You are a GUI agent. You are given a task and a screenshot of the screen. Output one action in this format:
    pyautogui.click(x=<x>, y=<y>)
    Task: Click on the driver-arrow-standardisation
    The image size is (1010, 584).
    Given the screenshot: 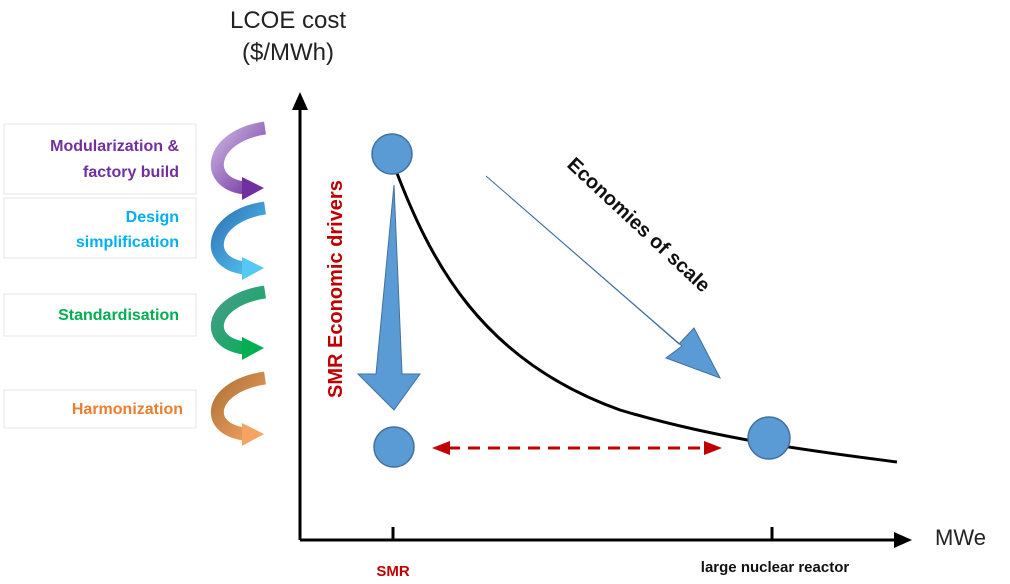 What is the action you would take?
    pyautogui.click(x=238, y=322)
    